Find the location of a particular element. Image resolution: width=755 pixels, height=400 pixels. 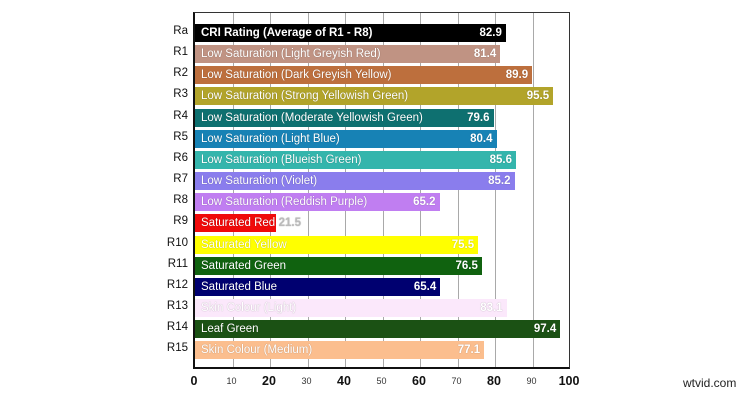

row-label: R13 is located at coordinates (177, 305).